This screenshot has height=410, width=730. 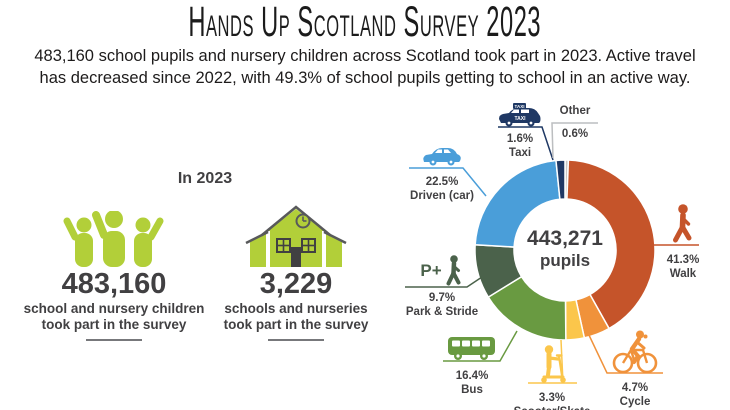 What do you see at coordinates (565, 260) in the screenshot?
I see `total-pupils-unit: pupils` at bounding box center [565, 260].